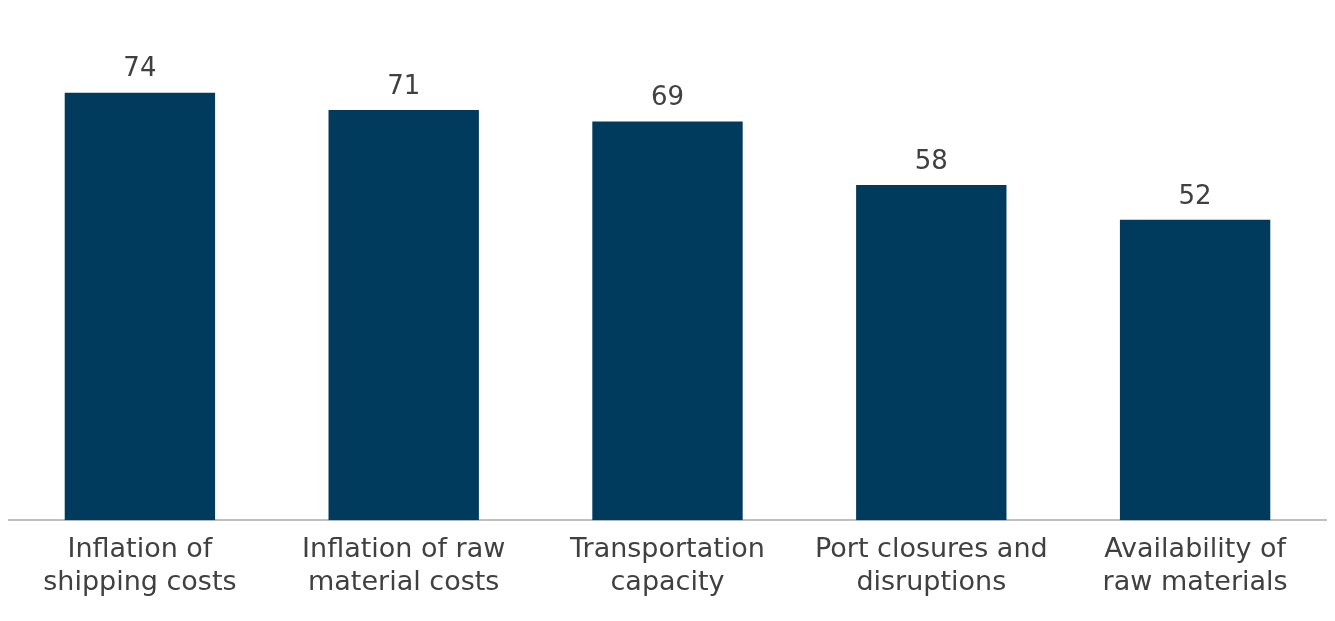  What do you see at coordinates (404, 564) in the screenshot?
I see `x-tick-label: Inflation of raw material costs` at bounding box center [404, 564].